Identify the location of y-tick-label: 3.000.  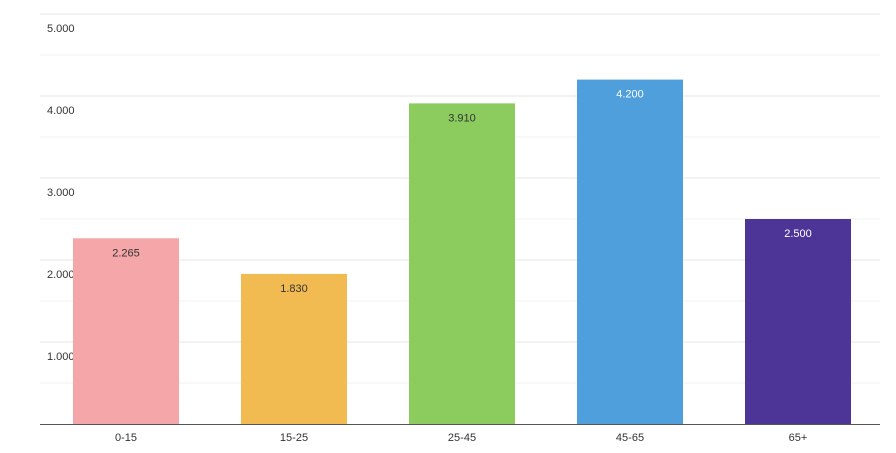
(61, 193).